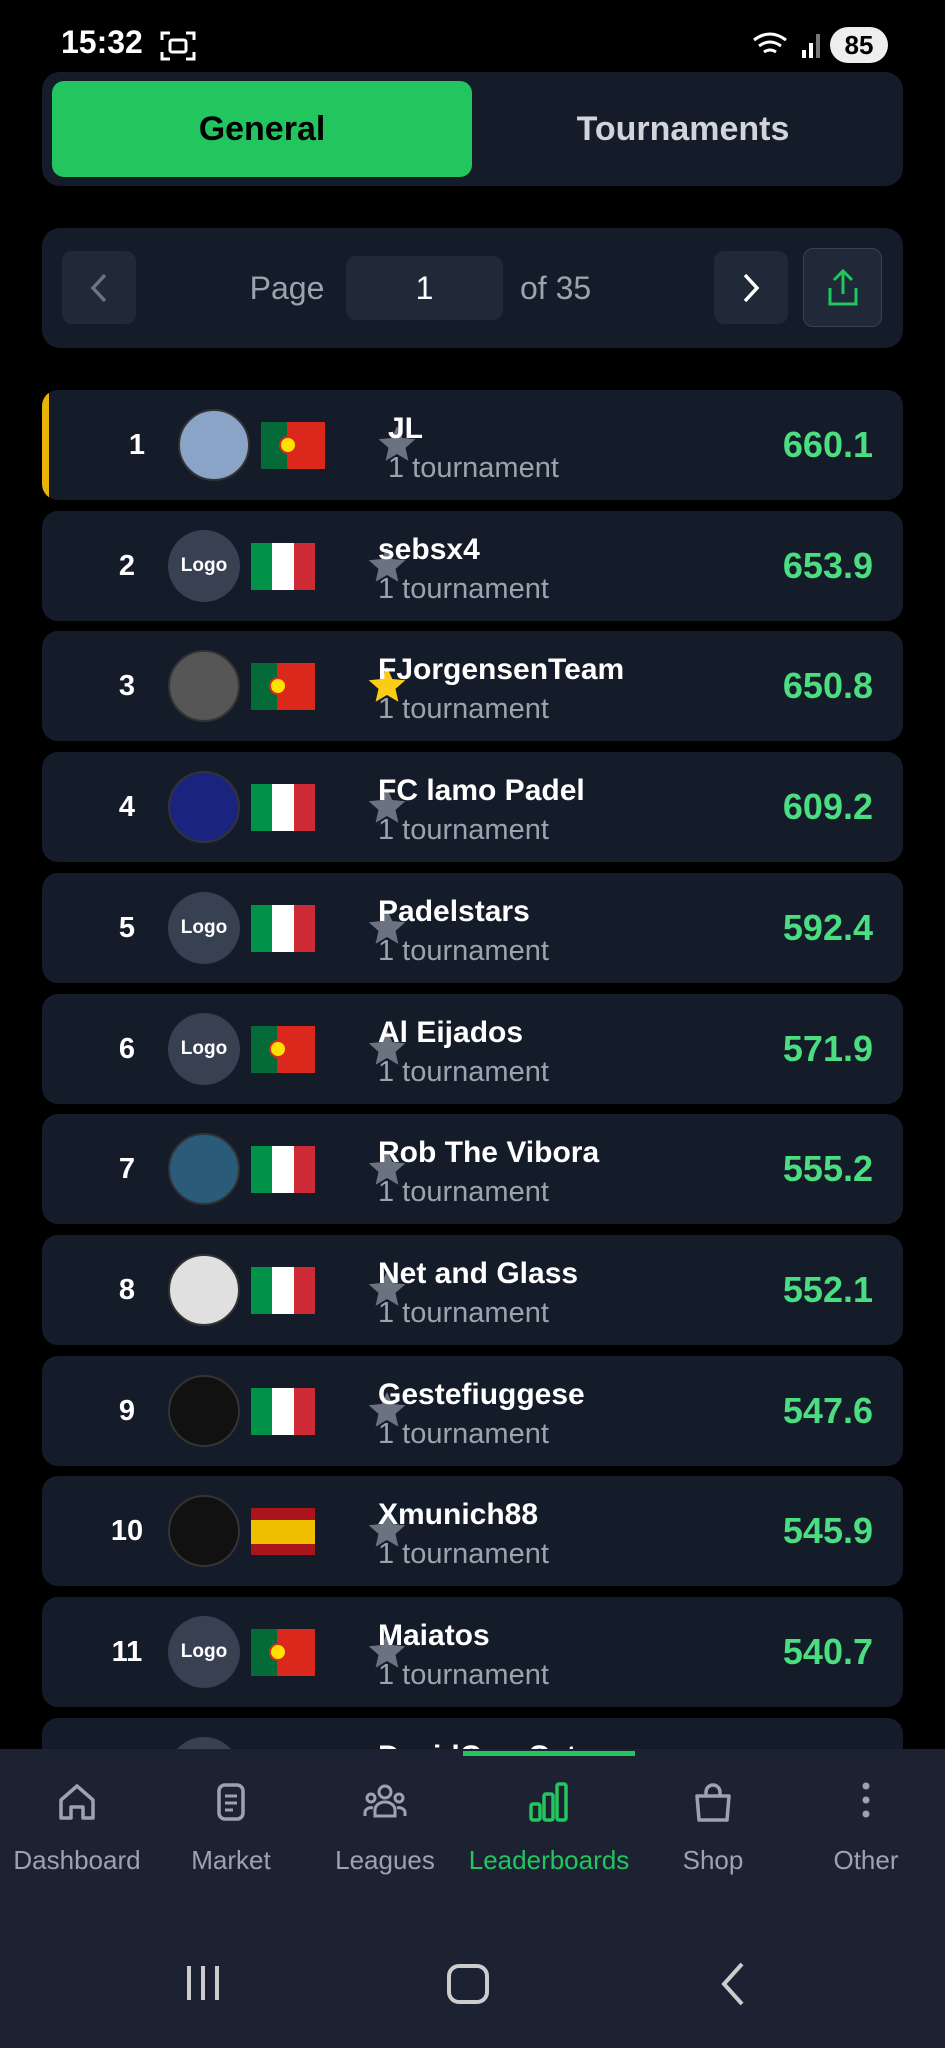  I want to click on nav-item: Dashboard, so click(81, 1828).